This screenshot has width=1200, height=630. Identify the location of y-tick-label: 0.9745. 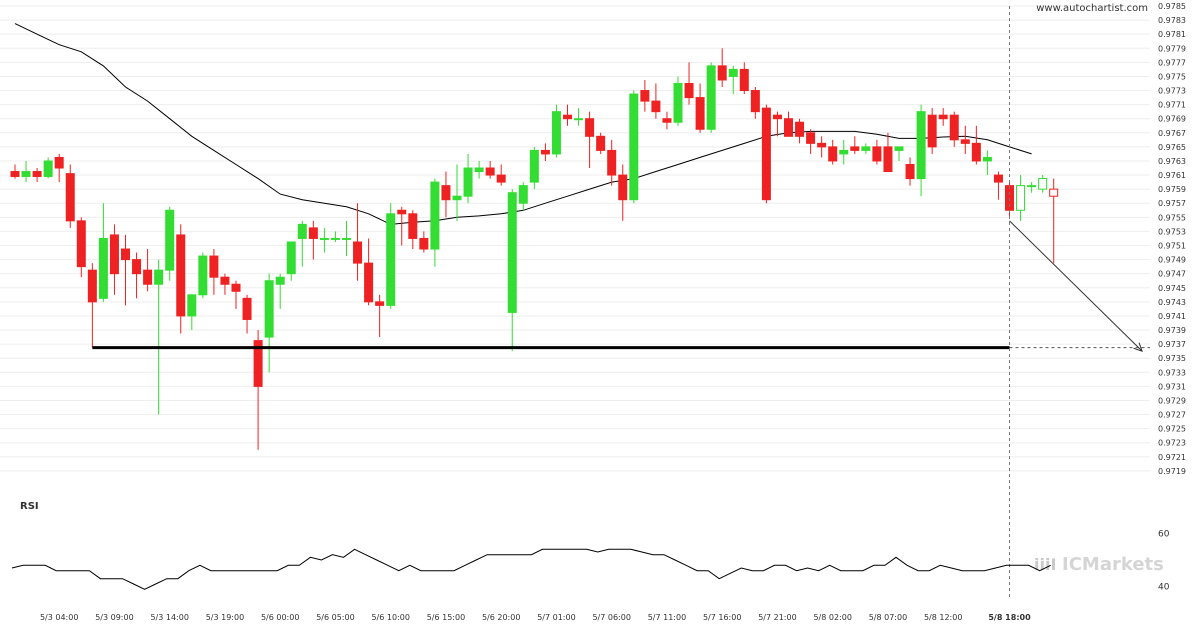
(1172, 288).